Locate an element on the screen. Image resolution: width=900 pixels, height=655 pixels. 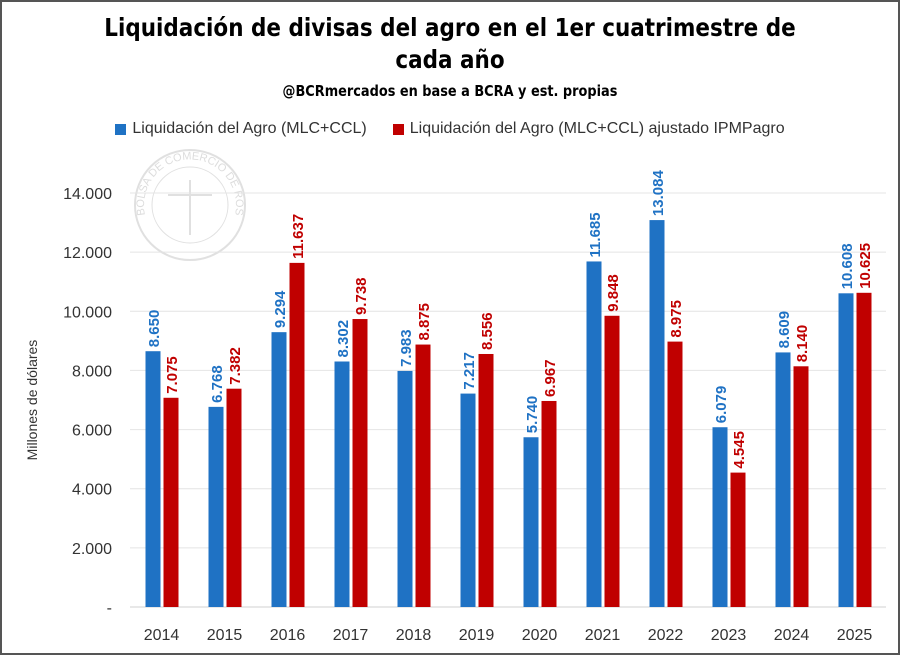
y-tick-label: 2.000 is located at coordinates (92, 549).